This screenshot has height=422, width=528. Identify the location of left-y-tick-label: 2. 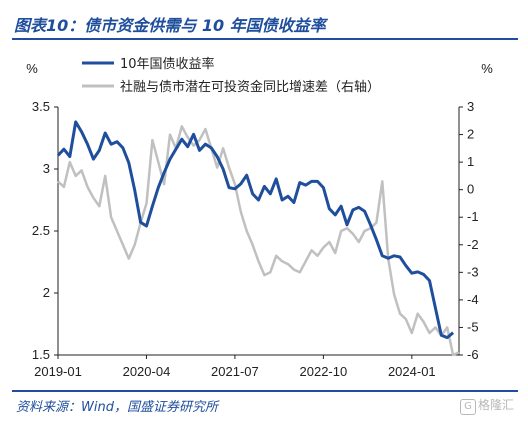
(46, 292).